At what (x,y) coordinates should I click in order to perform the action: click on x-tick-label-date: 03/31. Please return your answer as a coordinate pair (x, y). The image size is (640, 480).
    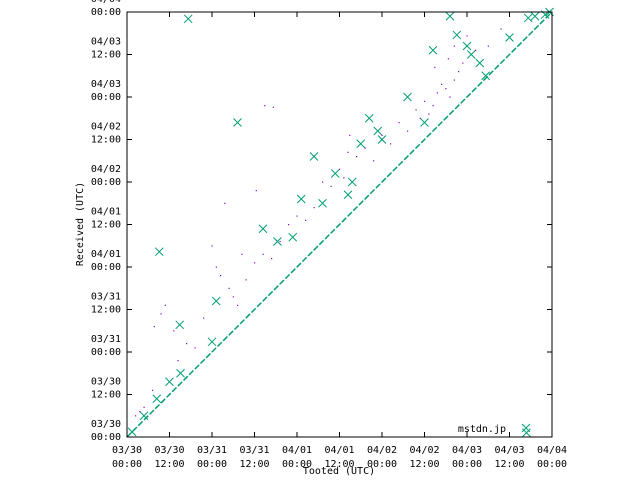
    Looking at the image, I should click on (212, 450).